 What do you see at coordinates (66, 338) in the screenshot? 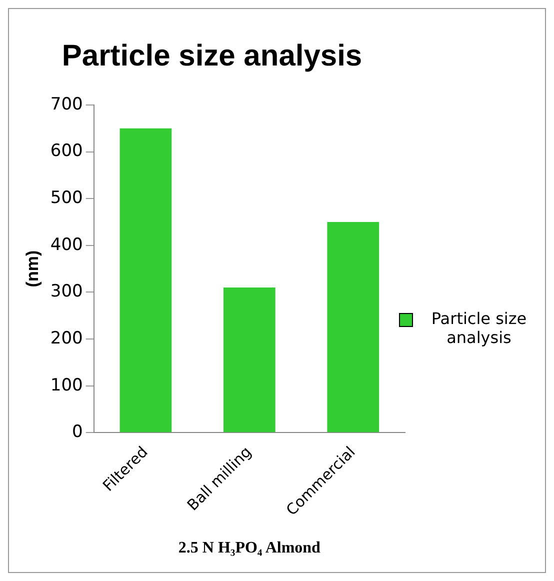
I see `y-tick-label: 200` at bounding box center [66, 338].